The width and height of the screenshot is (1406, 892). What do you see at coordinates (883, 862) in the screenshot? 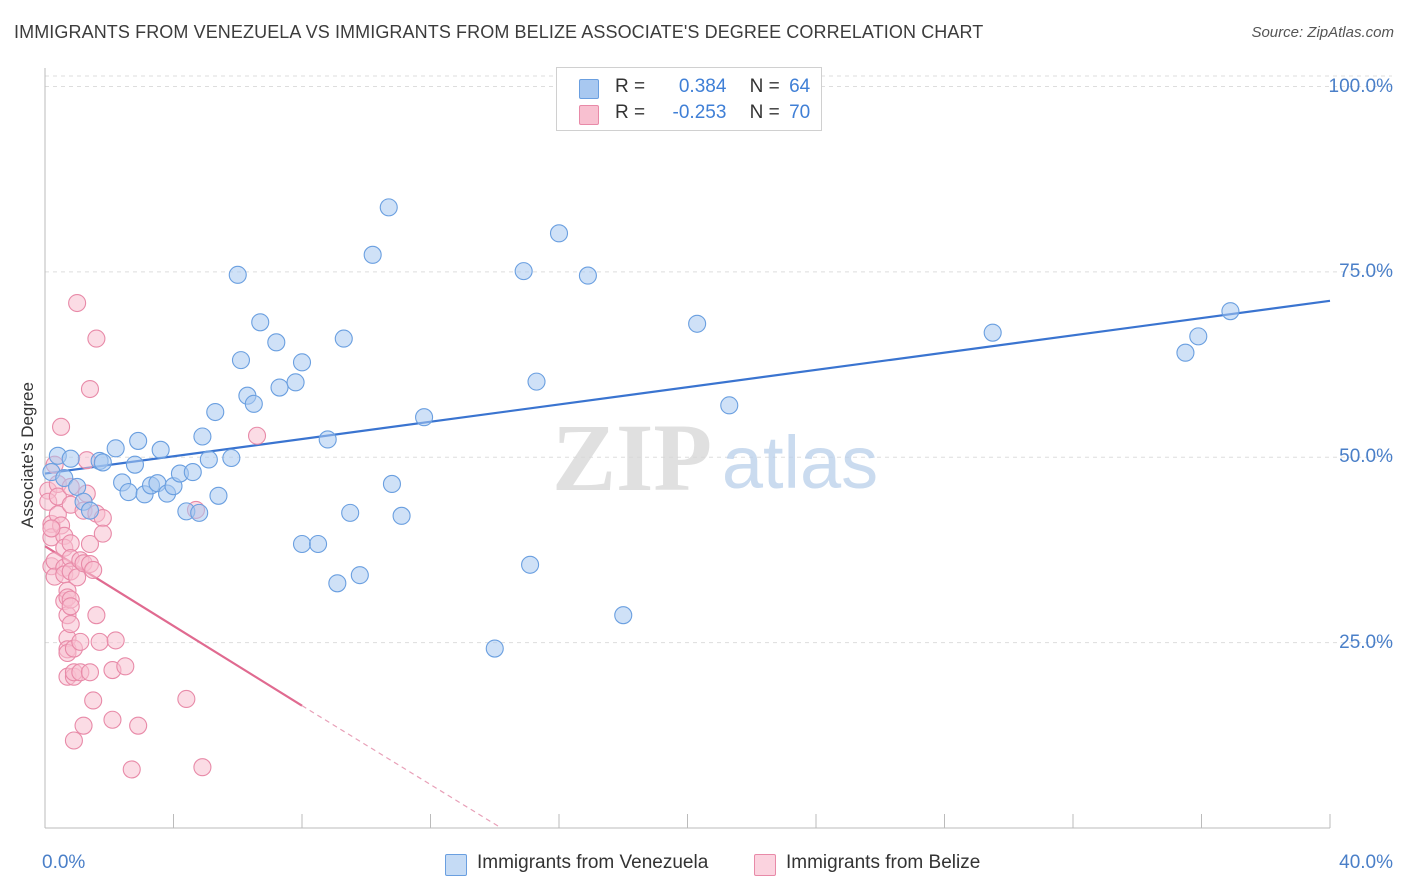
I see `legend-label-belize: Immigrants from Belize` at bounding box center [883, 862].